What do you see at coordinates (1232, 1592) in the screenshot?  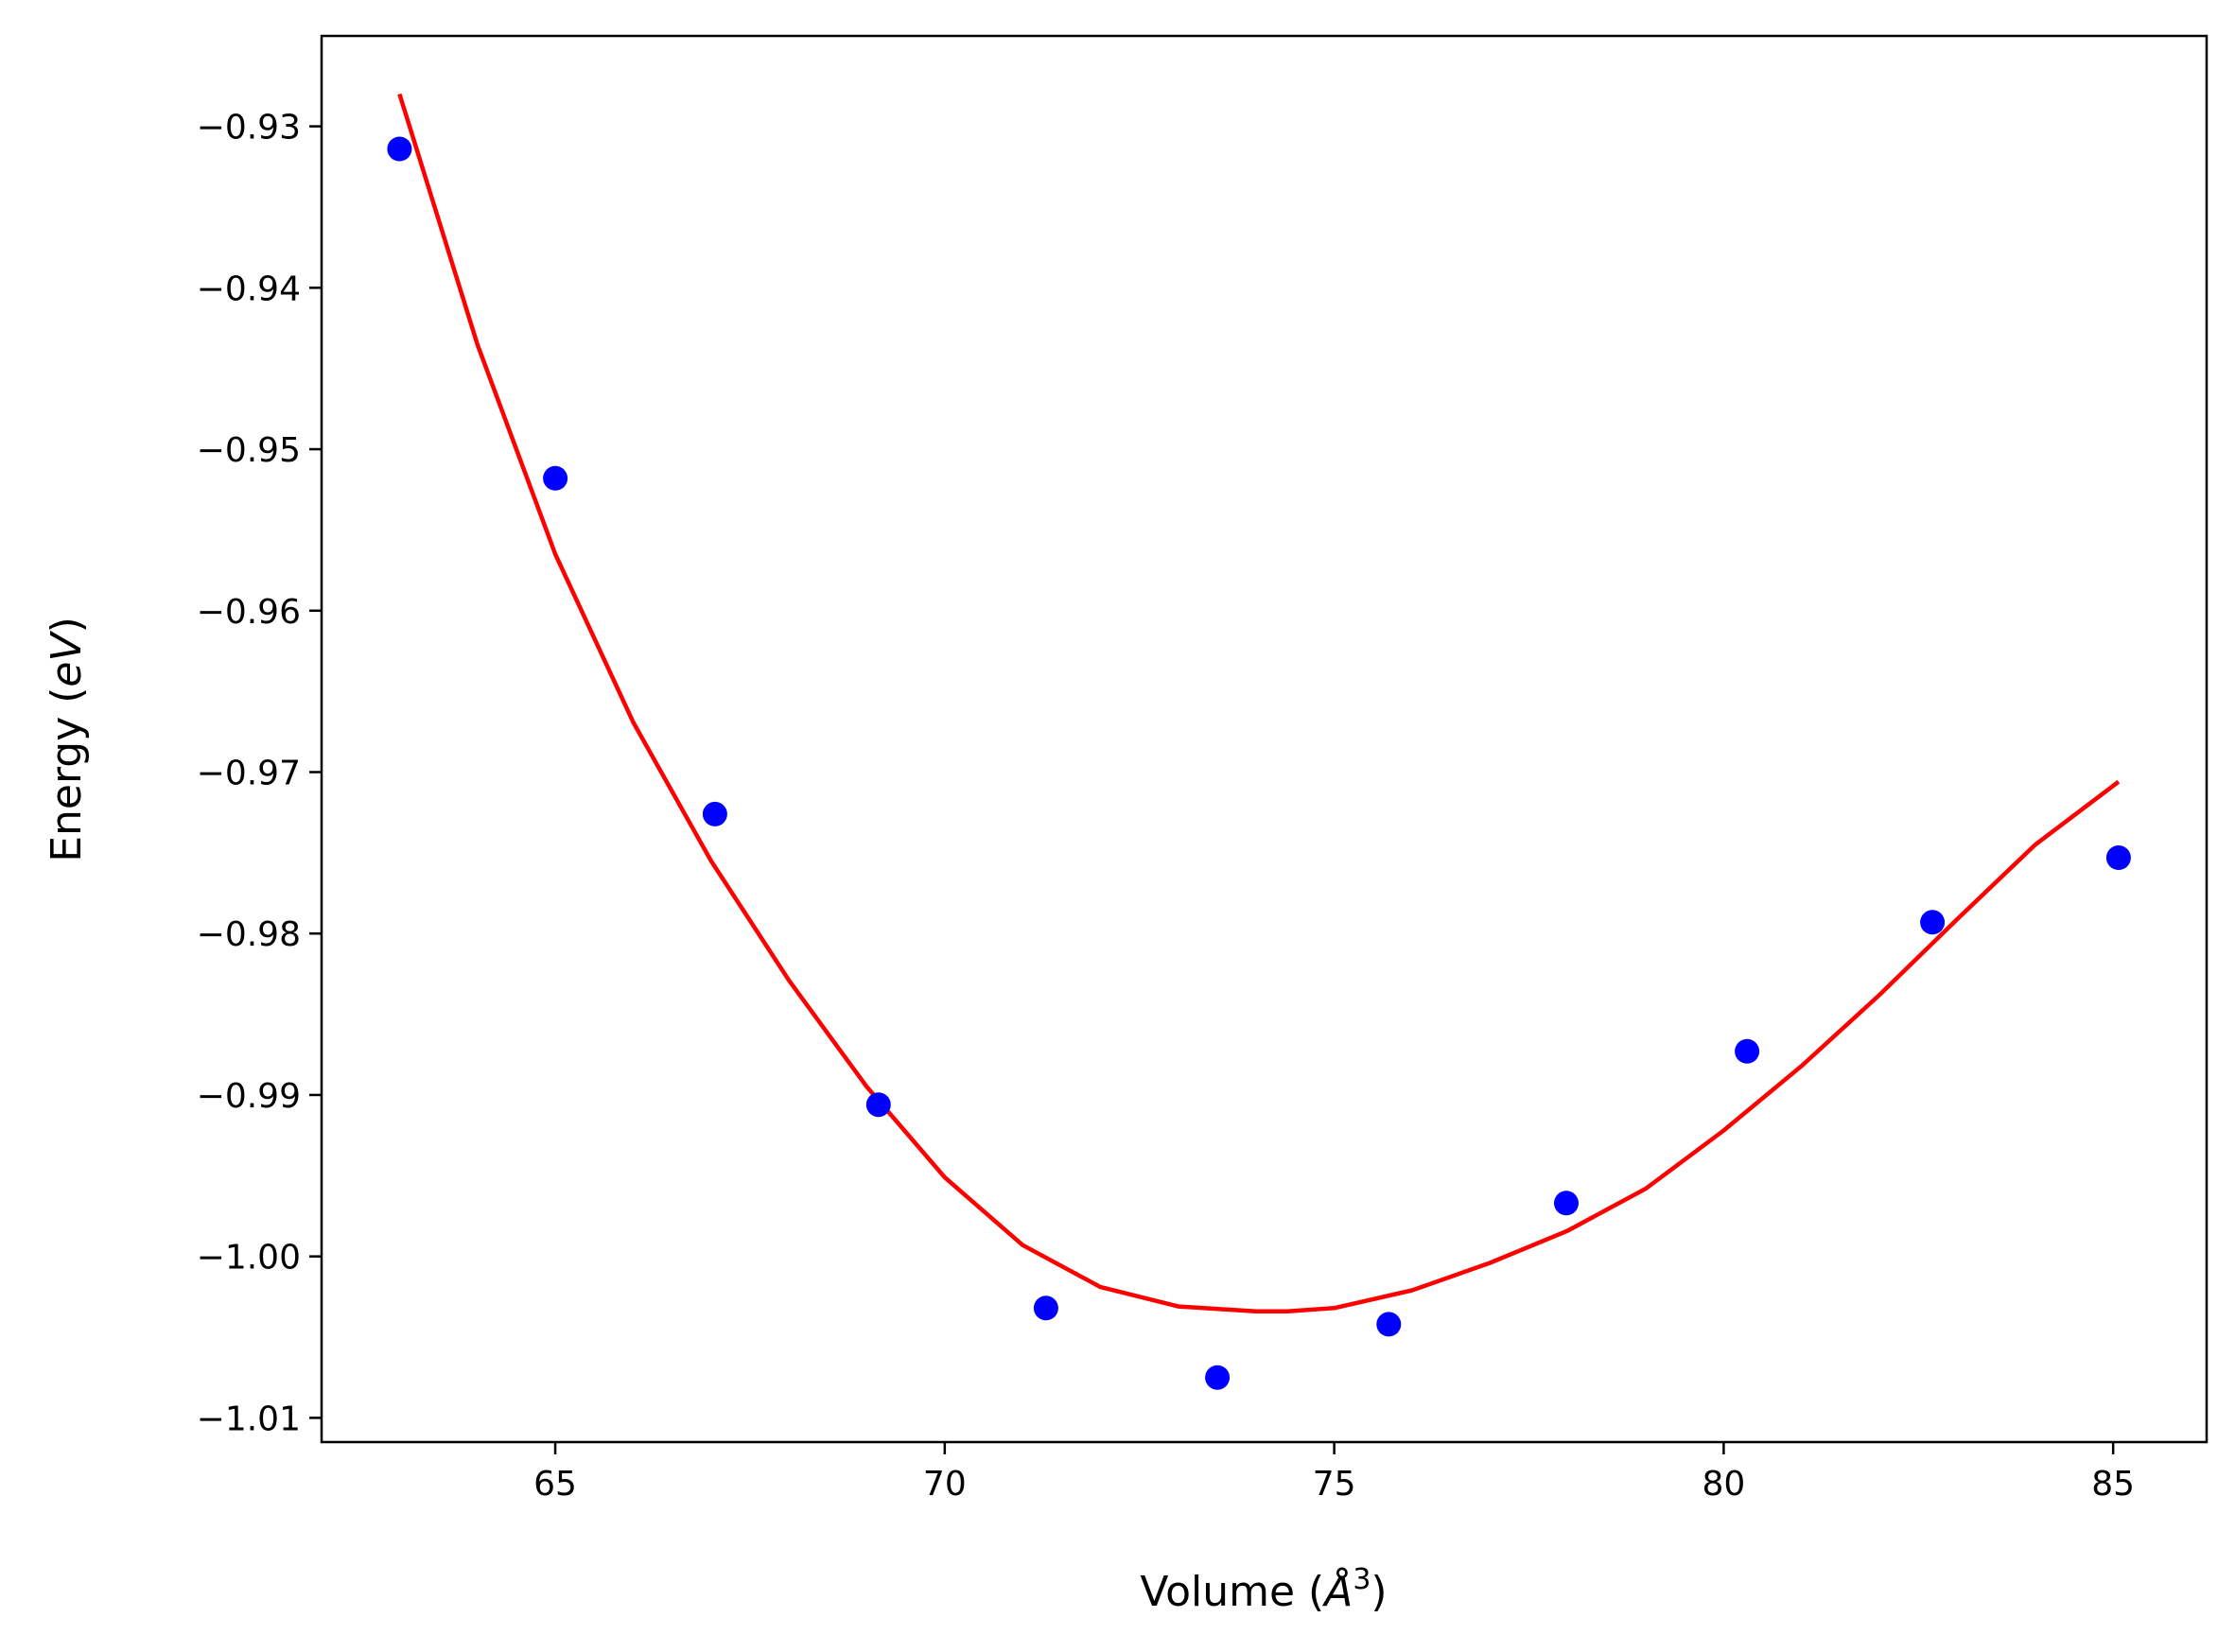 I see `x-axis-label-text: Volume (` at bounding box center [1232, 1592].